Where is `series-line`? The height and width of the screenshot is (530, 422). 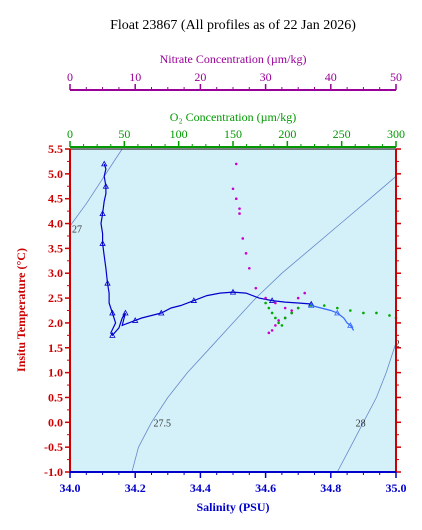
series-line is located at coordinates (333, 317).